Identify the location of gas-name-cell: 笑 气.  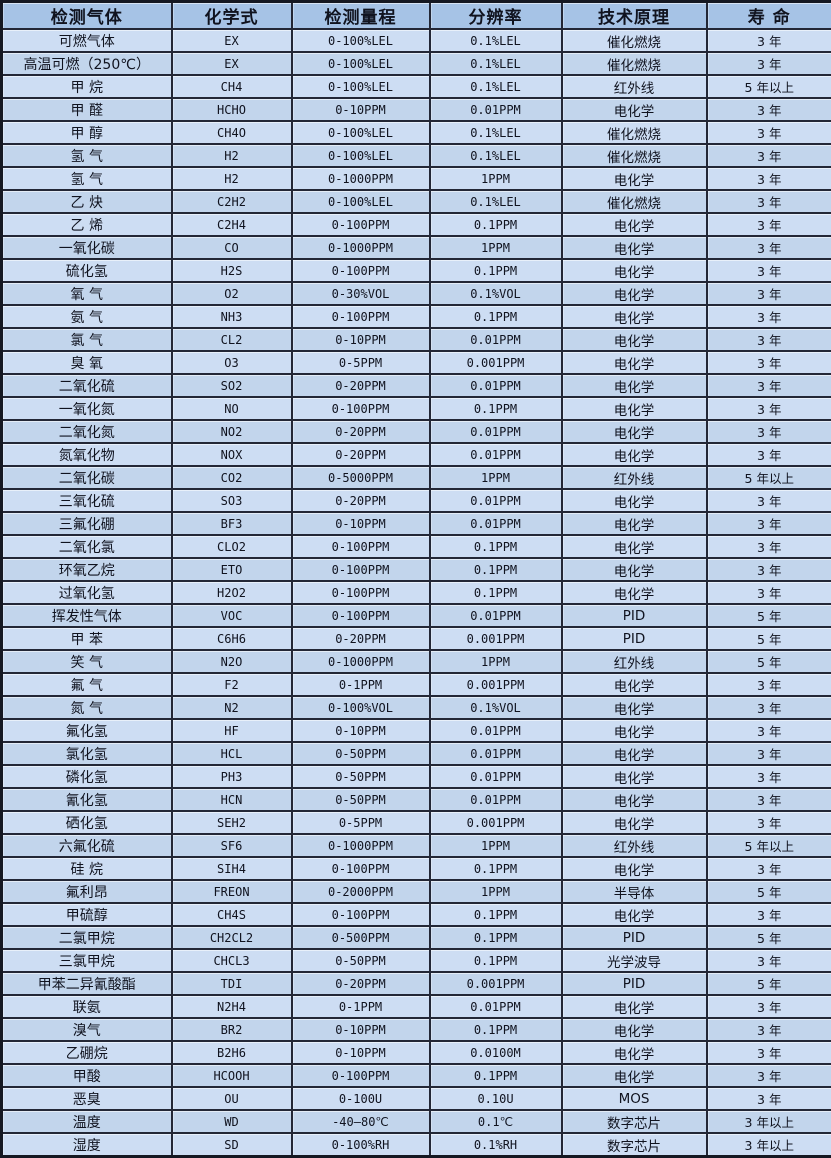
(87, 661).